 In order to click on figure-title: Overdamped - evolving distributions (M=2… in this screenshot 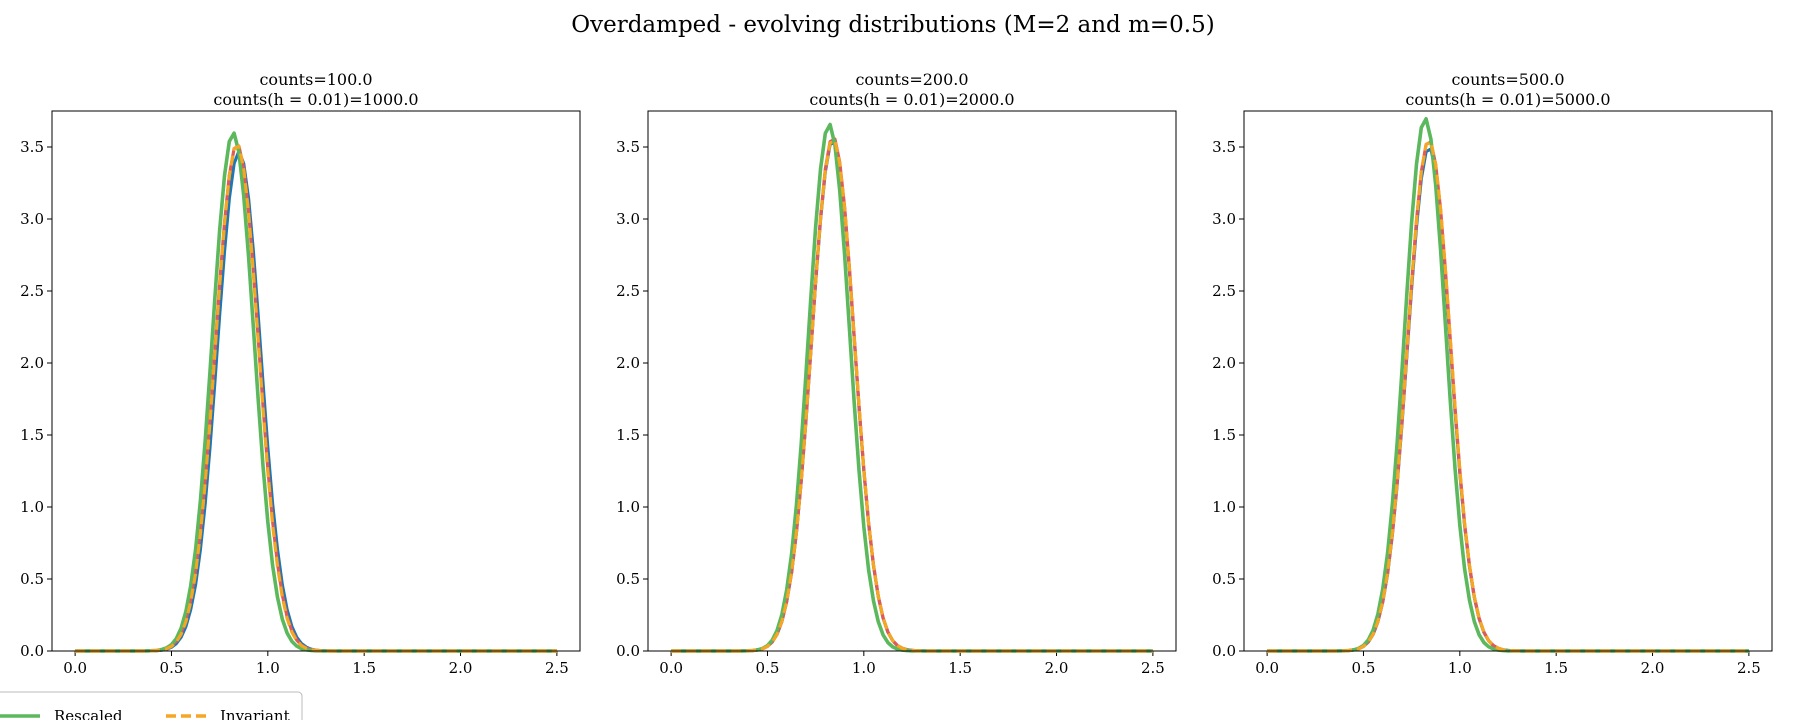, I will do `click(892, 25)`.